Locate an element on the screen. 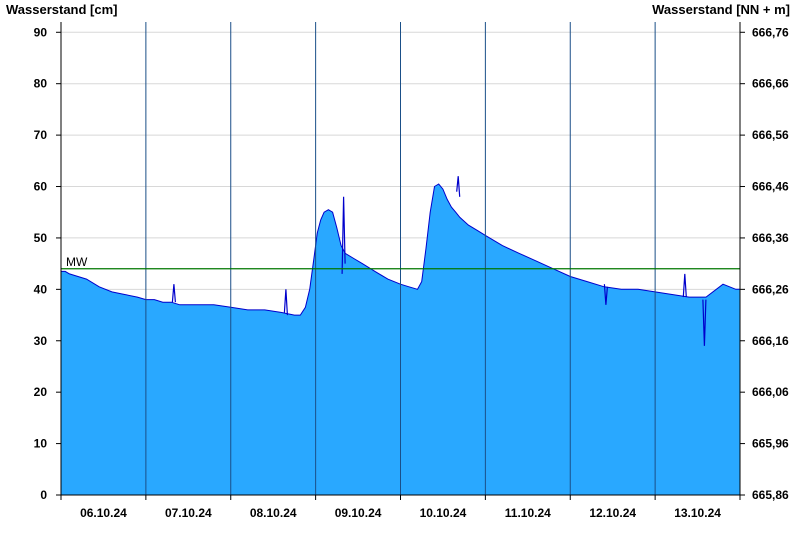  right-tick-label: 666,66 is located at coordinates (770, 84).